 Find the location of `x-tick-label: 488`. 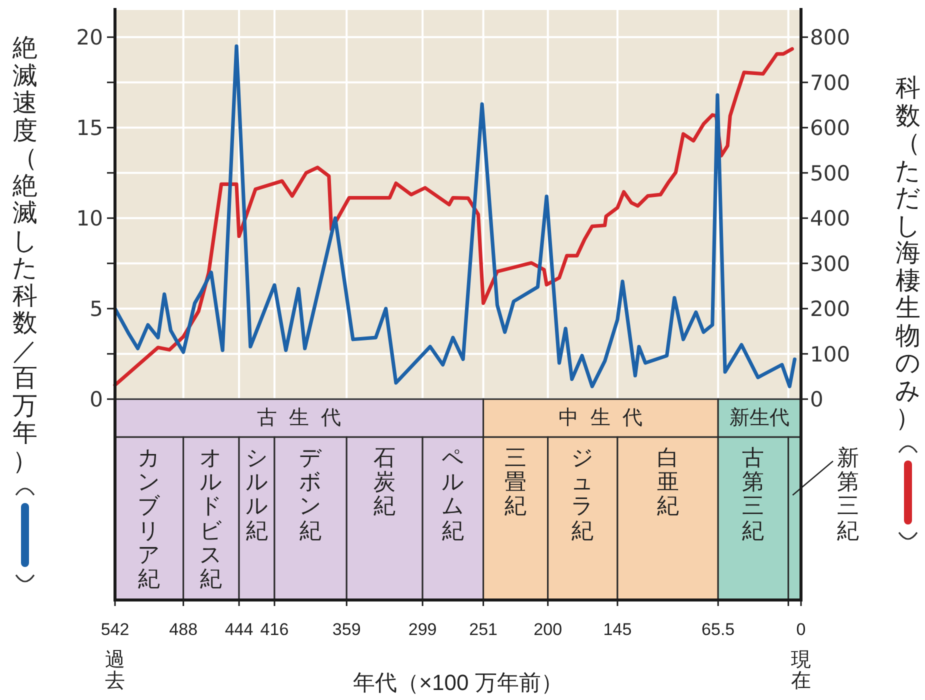

x-tick-label: 488 is located at coordinates (183, 629).